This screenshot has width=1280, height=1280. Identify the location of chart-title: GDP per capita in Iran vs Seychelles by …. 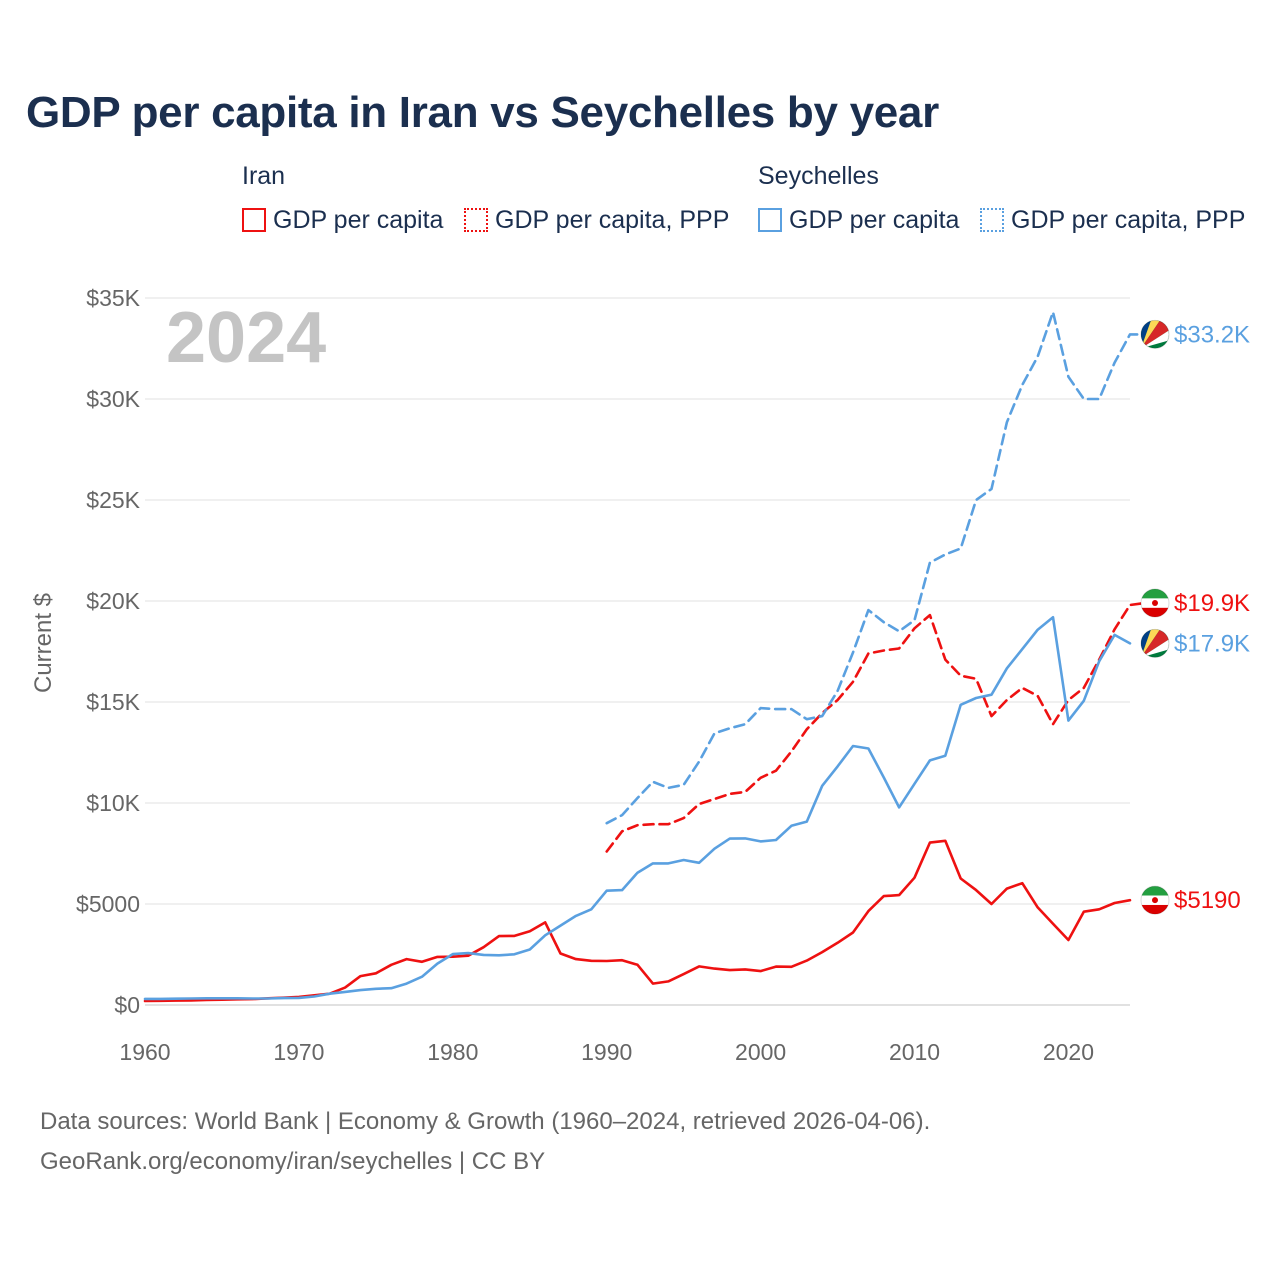
(482, 112).